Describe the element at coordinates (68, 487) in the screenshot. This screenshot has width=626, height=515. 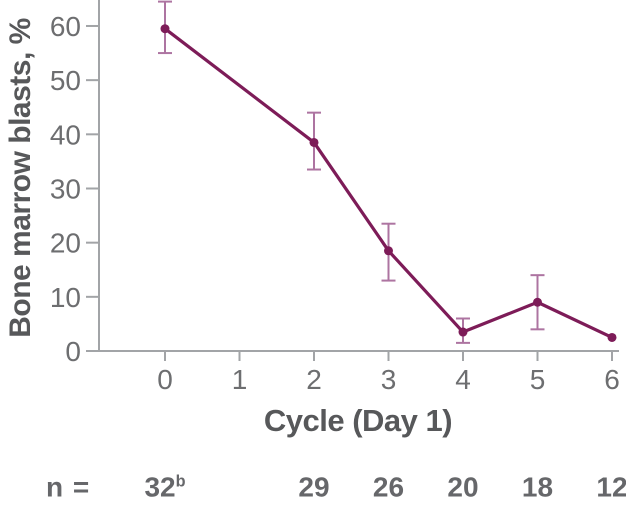
I see `n-equals-label: n =` at that location.